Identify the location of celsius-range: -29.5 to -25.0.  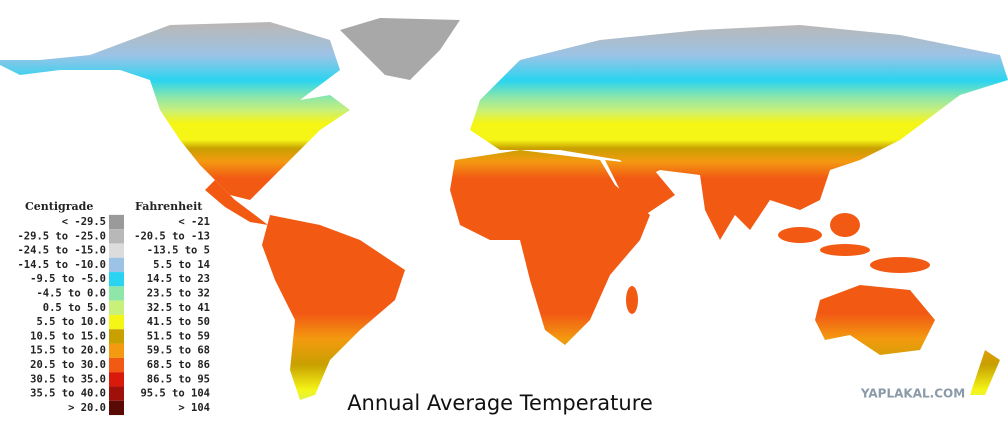
(61, 236).